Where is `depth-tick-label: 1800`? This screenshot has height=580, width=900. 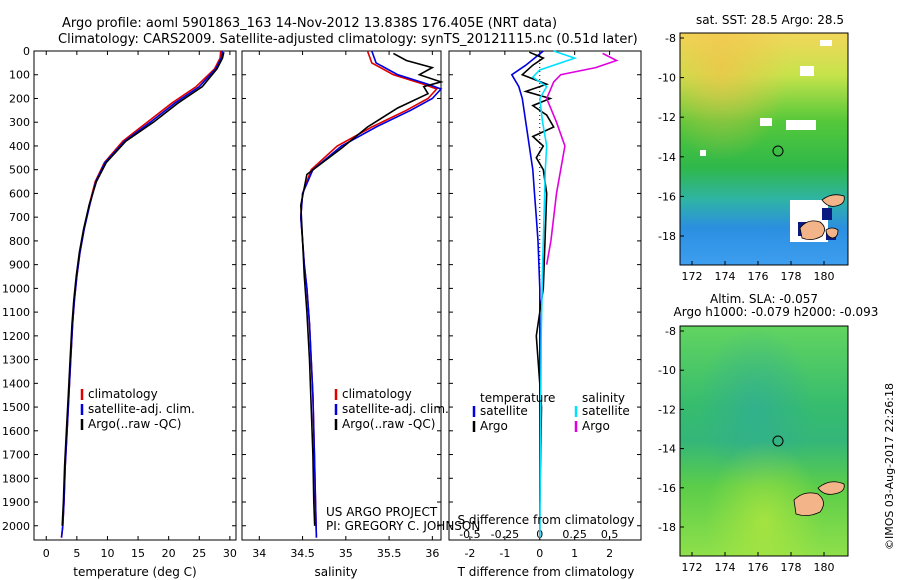
depth-tick-label: 1800 is located at coordinates (16, 478).